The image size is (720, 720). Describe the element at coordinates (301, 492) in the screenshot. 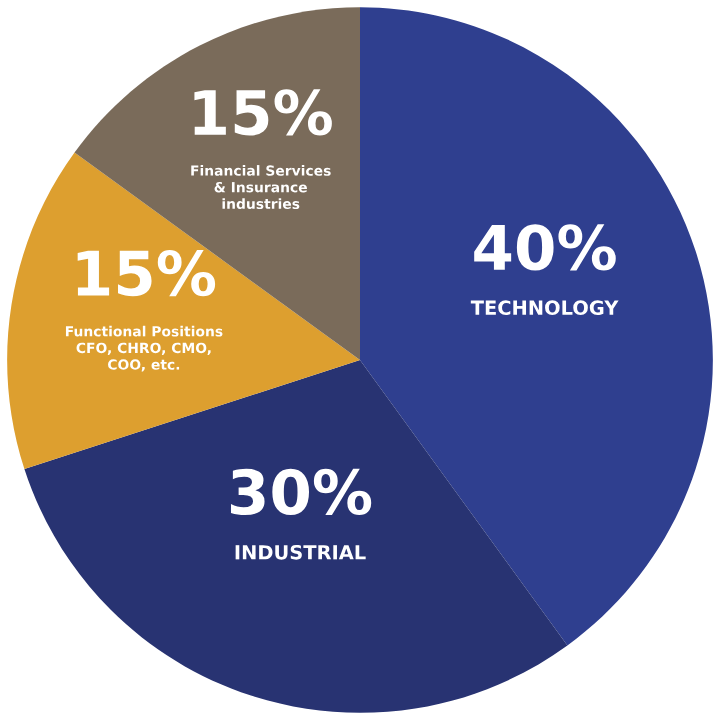

I see `data-label: 30%` at that location.